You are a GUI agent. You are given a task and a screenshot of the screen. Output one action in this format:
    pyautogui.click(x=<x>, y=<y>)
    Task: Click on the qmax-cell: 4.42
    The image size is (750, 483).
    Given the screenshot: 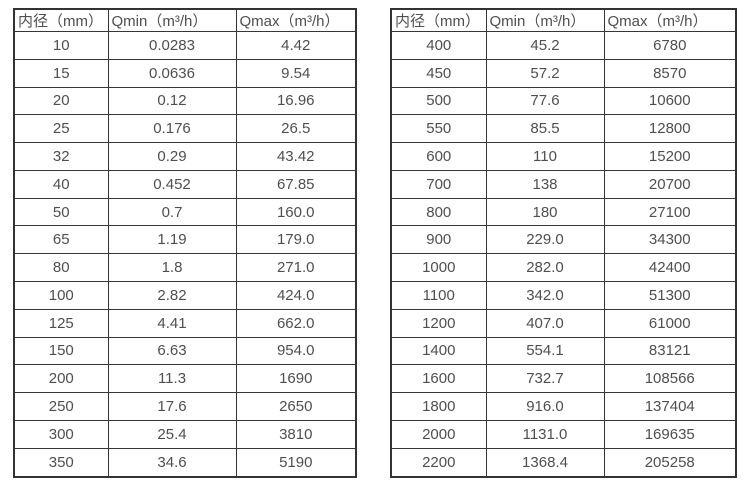 What is the action you would take?
    pyautogui.click(x=296, y=45)
    